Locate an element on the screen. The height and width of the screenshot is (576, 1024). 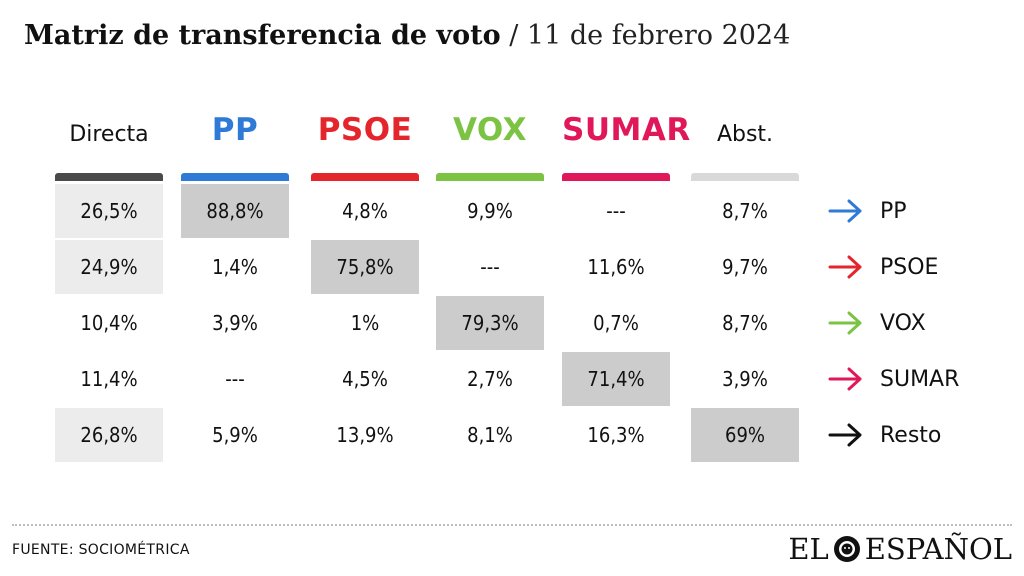
column-header-directa: Directa is located at coordinates (109, 134).